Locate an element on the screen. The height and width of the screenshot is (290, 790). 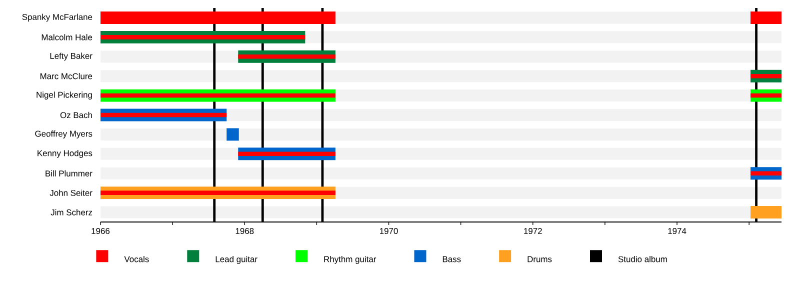
y-tick-label: John Seiter is located at coordinates (71, 193).